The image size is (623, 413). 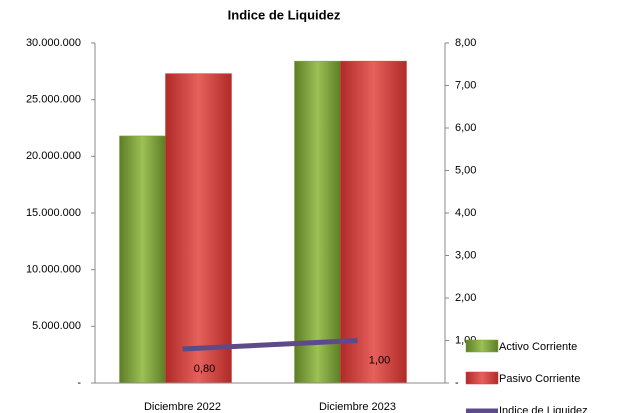 I want to click on chart-title: Indice de Liquidez, so click(x=284, y=14).